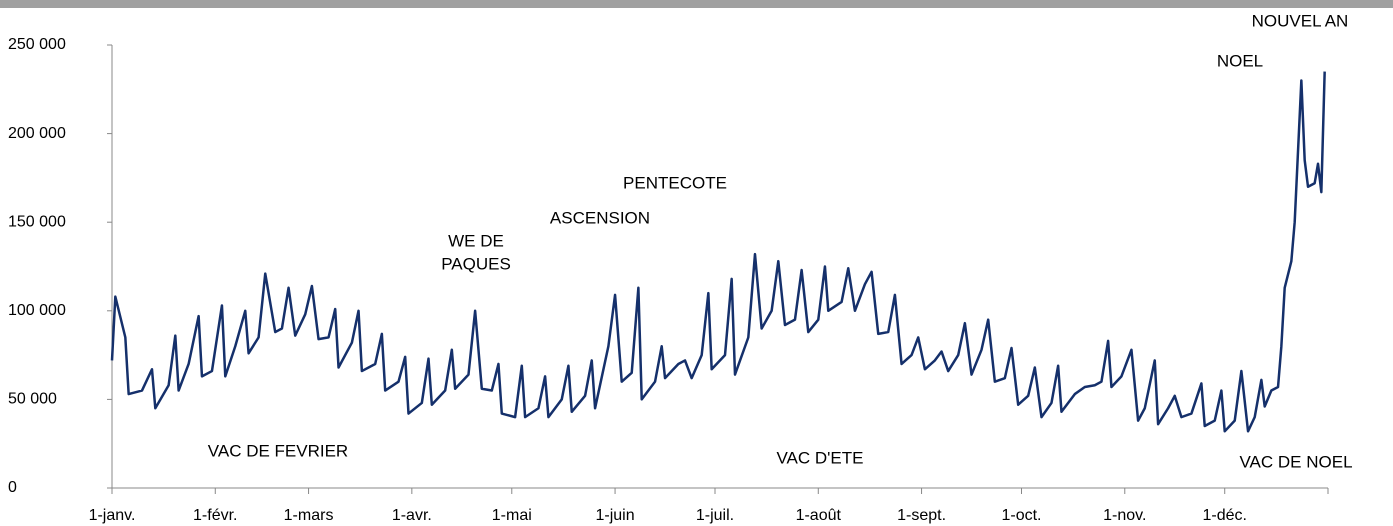 The width and height of the screenshot is (1393, 526). I want to click on x-tick-label: 1-nov., so click(1124, 515).